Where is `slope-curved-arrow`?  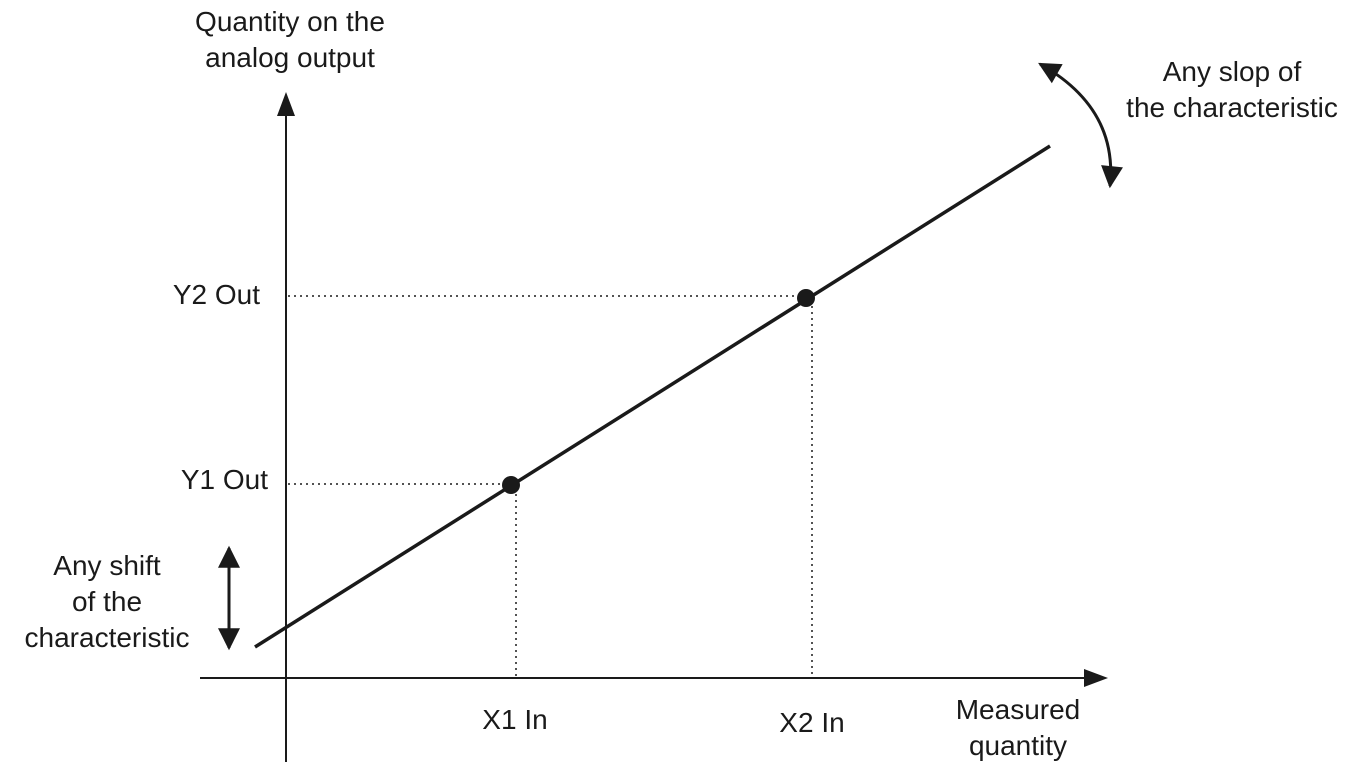
slope-curved-arrow is located at coordinates (1080, 125).